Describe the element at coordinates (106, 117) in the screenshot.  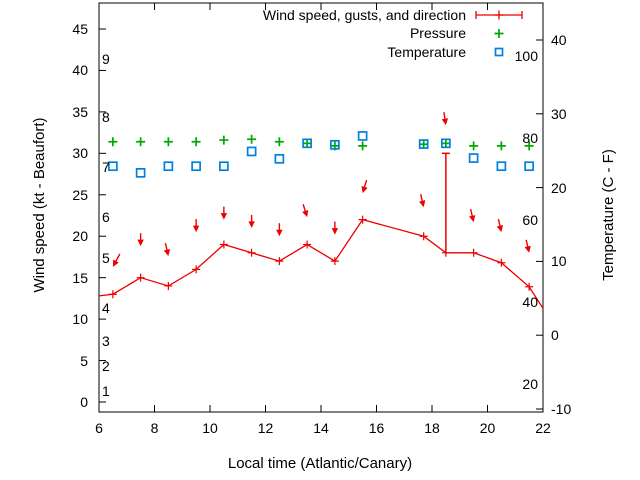
I see `beaufort-label: 8` at that location.